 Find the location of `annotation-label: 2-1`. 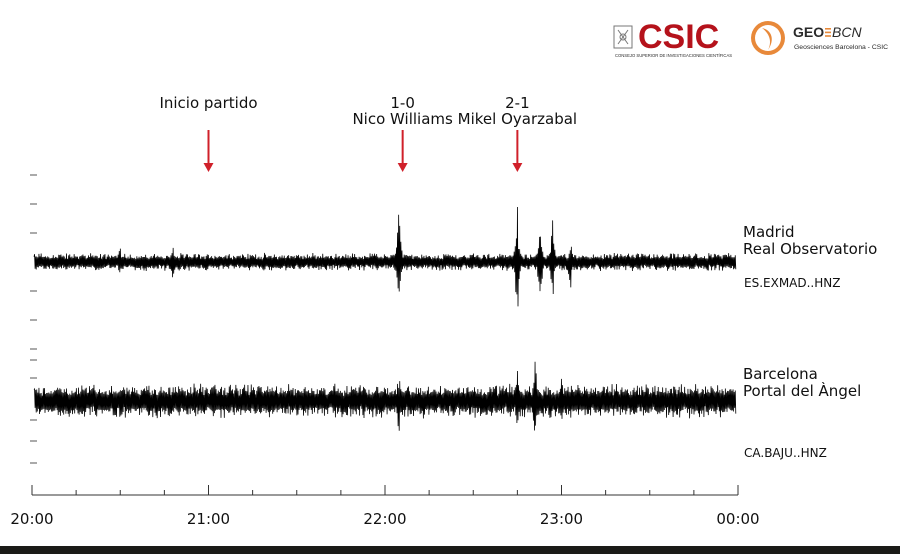

annotation-label: 2-1 is located at coordinates (517, 103).